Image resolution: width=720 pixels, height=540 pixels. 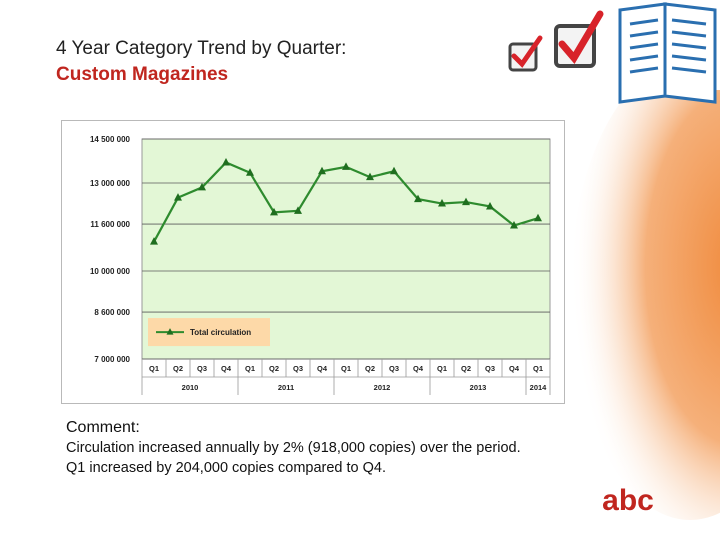 What do you see at coordinates (382, 387) in the screenshot?
I see `year-group-label: 2012` at bounding box center [382, 387].